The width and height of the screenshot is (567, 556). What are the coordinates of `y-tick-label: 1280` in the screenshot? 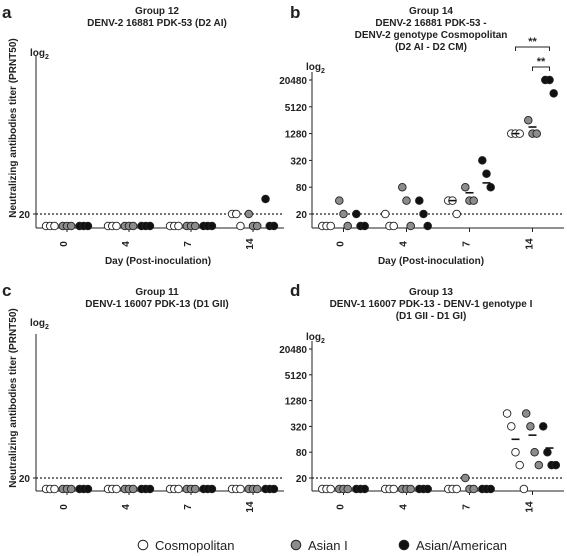 It's located at (296, 402).